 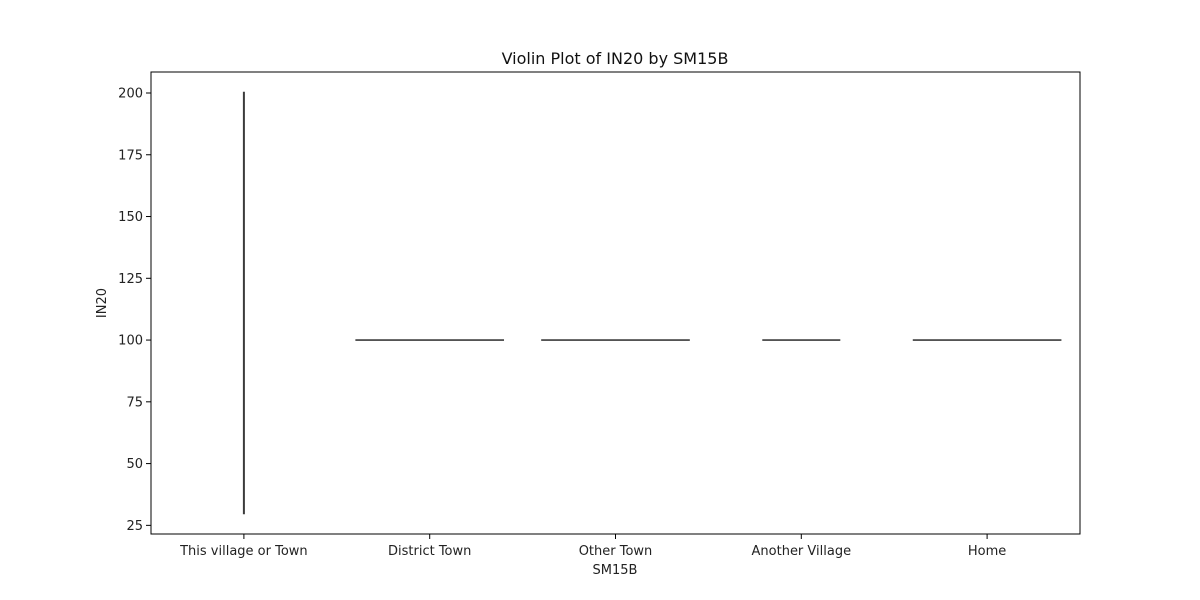 What do you see at coordinates (134, 464) in the screenshot?
I see `y-tick-label: 50` at bounding box center [134, 464].